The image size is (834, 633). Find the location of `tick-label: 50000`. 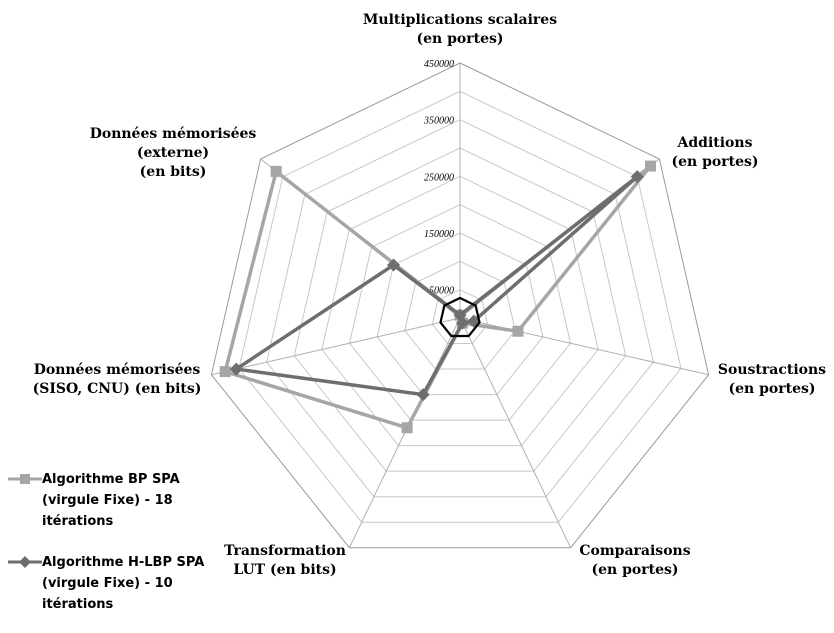

tick-label: 50000 is located at coordinates (441, 291).